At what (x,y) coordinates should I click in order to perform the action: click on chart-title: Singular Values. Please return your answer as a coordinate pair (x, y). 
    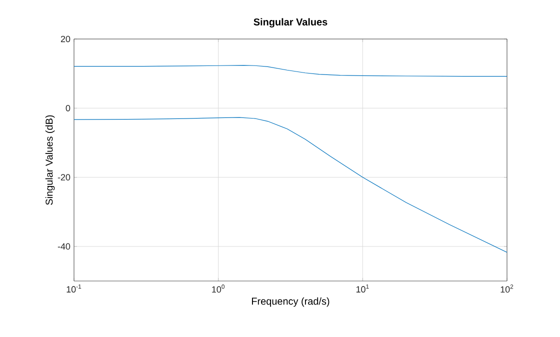
    Looking at the image, I should click on (291, 23).